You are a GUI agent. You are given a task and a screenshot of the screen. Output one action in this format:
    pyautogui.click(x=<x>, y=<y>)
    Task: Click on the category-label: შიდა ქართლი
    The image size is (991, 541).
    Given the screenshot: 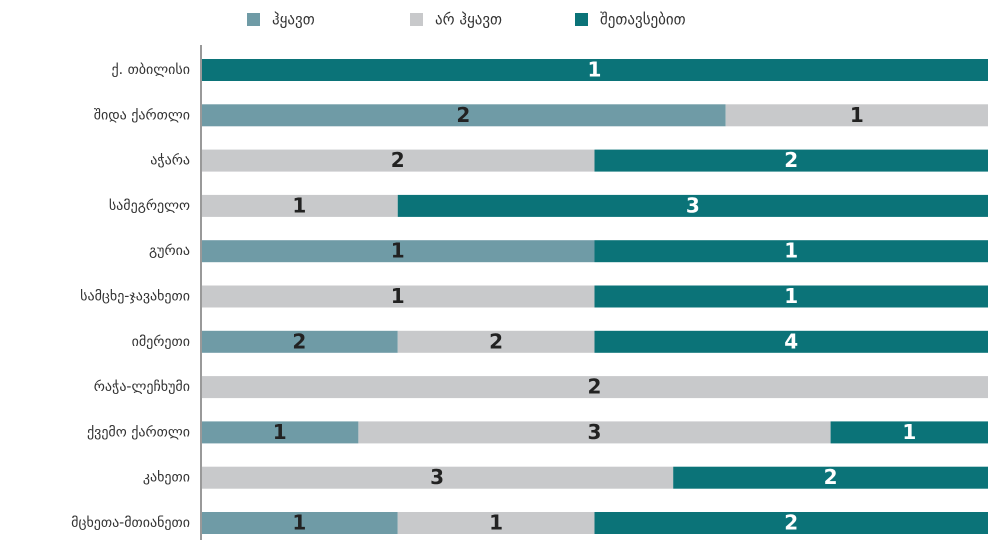 What is the action you would take?
    pyautogui.click(x=142, y=114)
    